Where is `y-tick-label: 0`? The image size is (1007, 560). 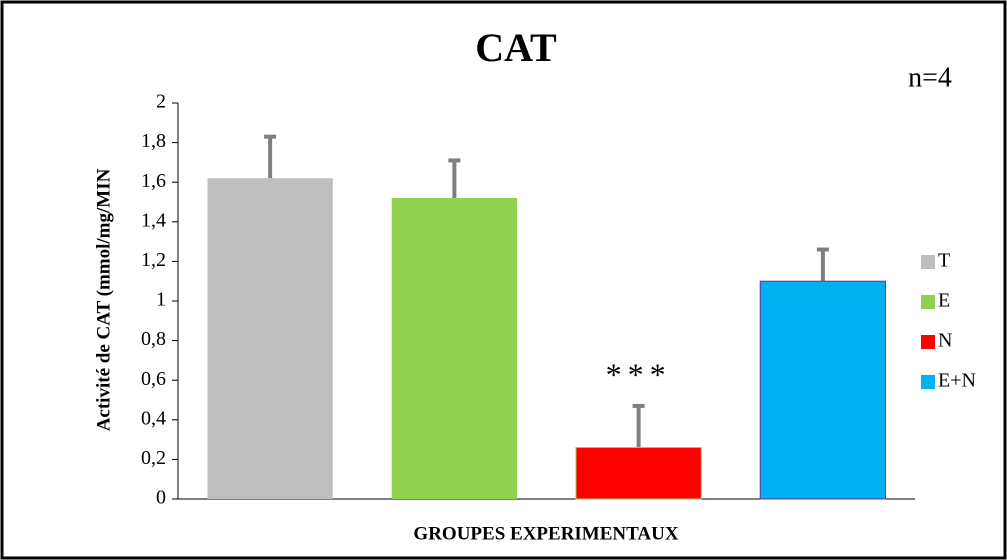
y-tick-label: 0 is located at coordinates (161, 498).